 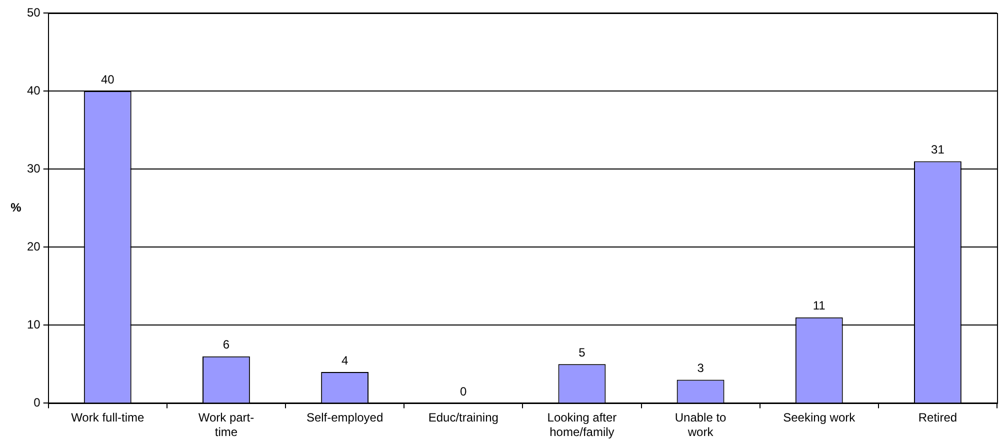 I want to click on x-tick-label: Work full-time, so click(x=108, y=417).